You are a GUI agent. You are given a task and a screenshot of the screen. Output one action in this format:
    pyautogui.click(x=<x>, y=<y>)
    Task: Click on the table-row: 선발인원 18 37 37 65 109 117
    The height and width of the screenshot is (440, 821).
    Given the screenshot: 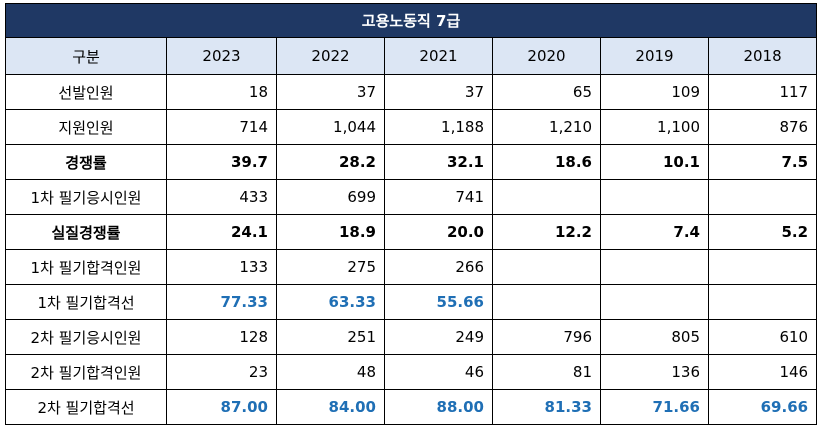 What is the action you would take?
    pyautogui.click(x=411, y=92)
    